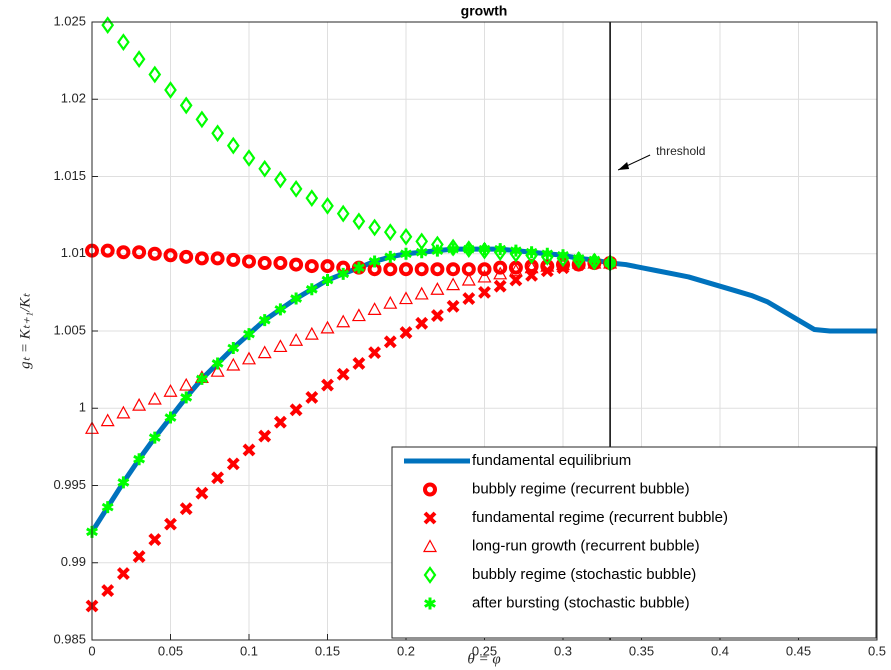 Image resolution: width=891 pixels, height=670 pixels. I want to click on x-tick-label: 0, so click(91, 650).